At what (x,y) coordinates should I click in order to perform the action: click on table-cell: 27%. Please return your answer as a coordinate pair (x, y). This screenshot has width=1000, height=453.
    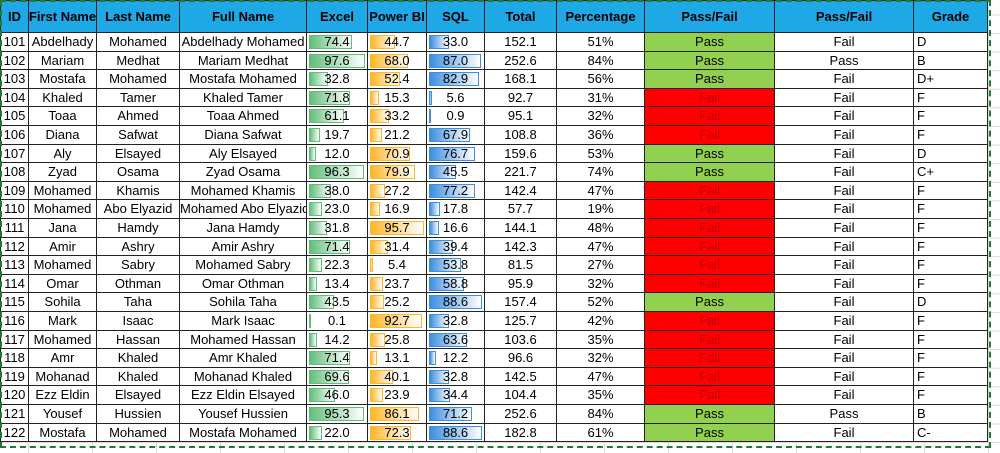
    Looking at the image, I should click on (601, 265).